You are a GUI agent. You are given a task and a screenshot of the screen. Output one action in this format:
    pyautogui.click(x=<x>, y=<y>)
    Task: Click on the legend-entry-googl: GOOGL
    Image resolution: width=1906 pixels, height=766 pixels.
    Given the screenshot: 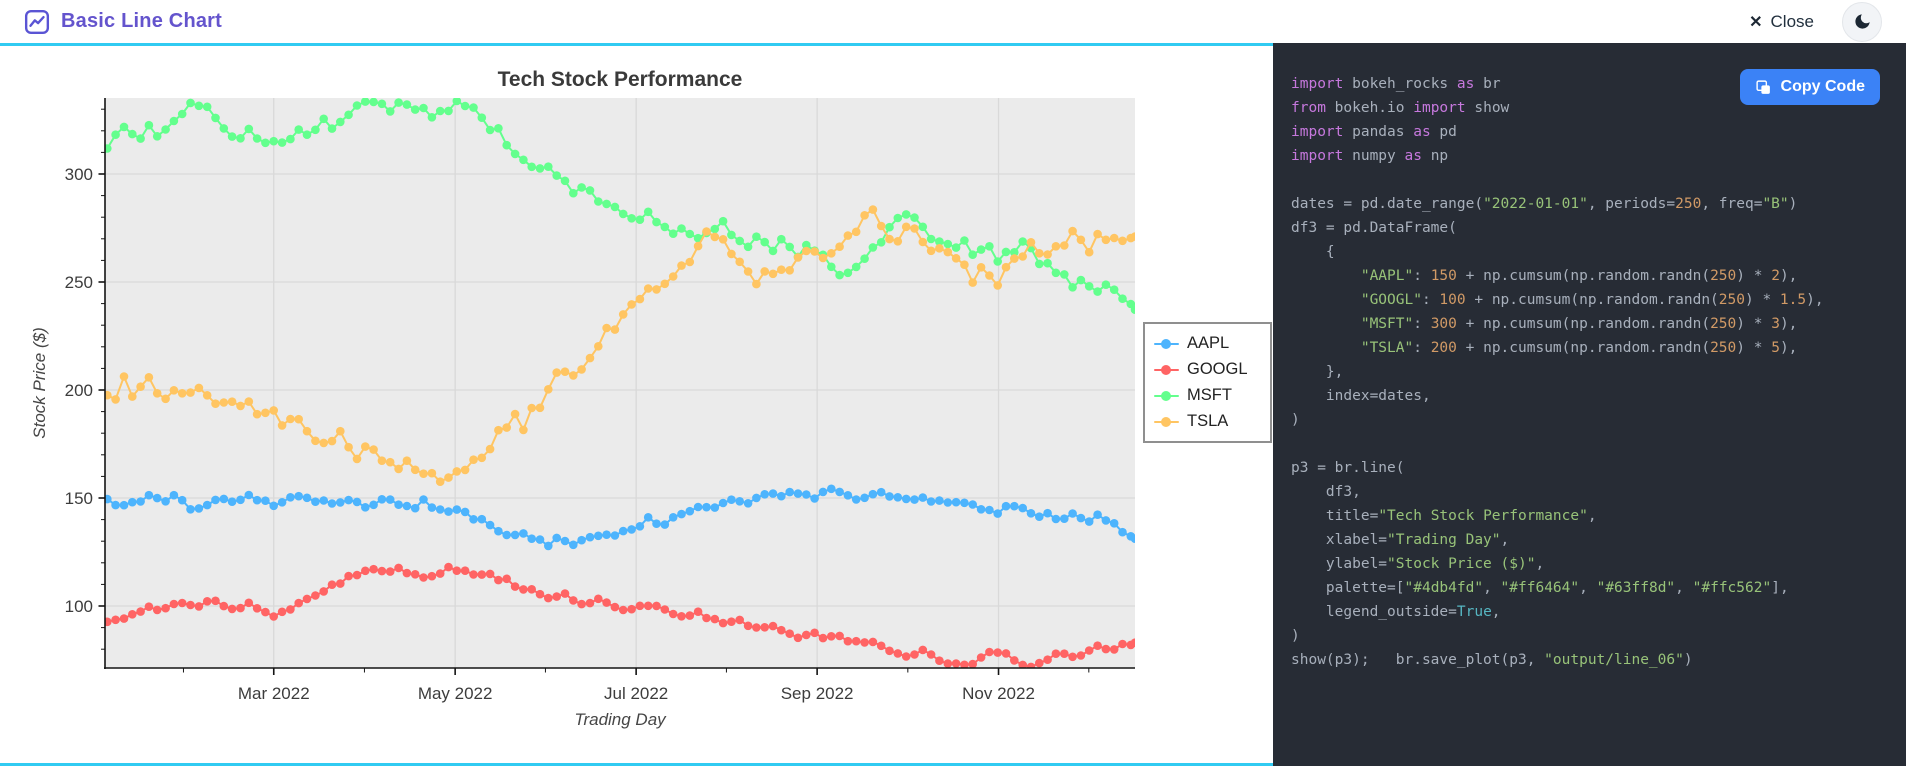 What is the action you would take?
    pyautogui.click(x=1207, y=369)
    